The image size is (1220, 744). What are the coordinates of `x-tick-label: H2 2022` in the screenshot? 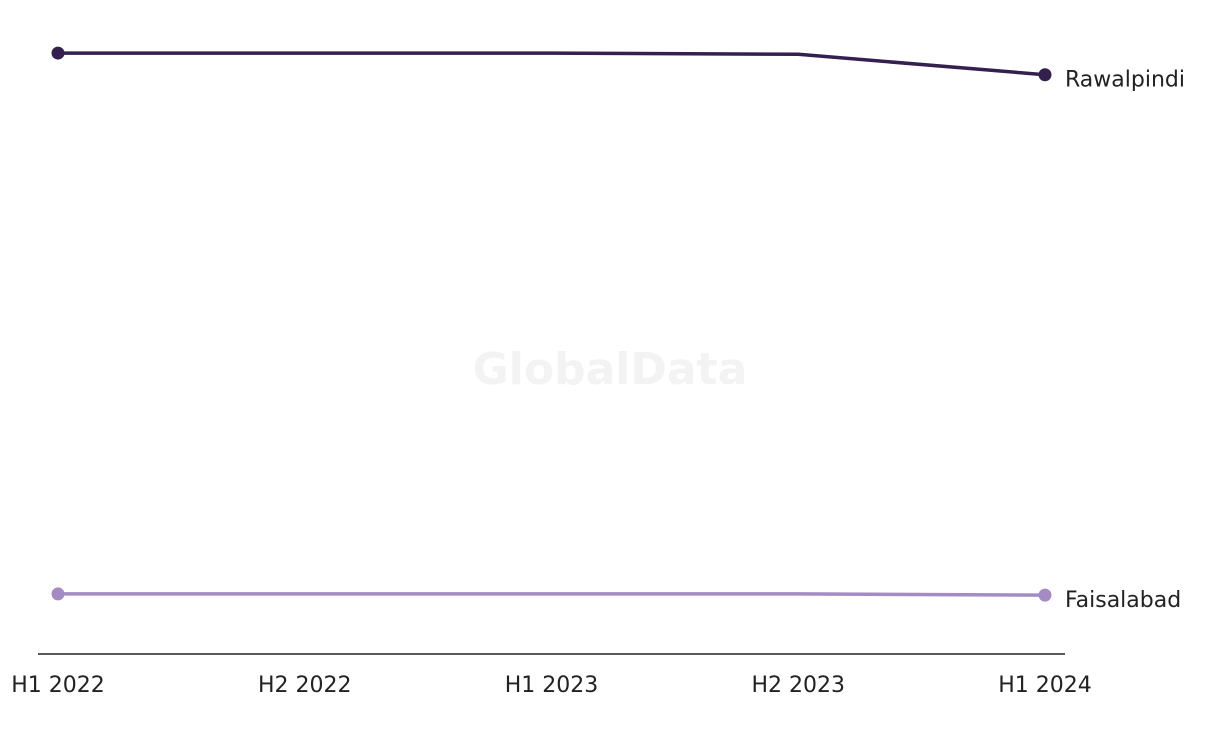 It's located at (305, 685).